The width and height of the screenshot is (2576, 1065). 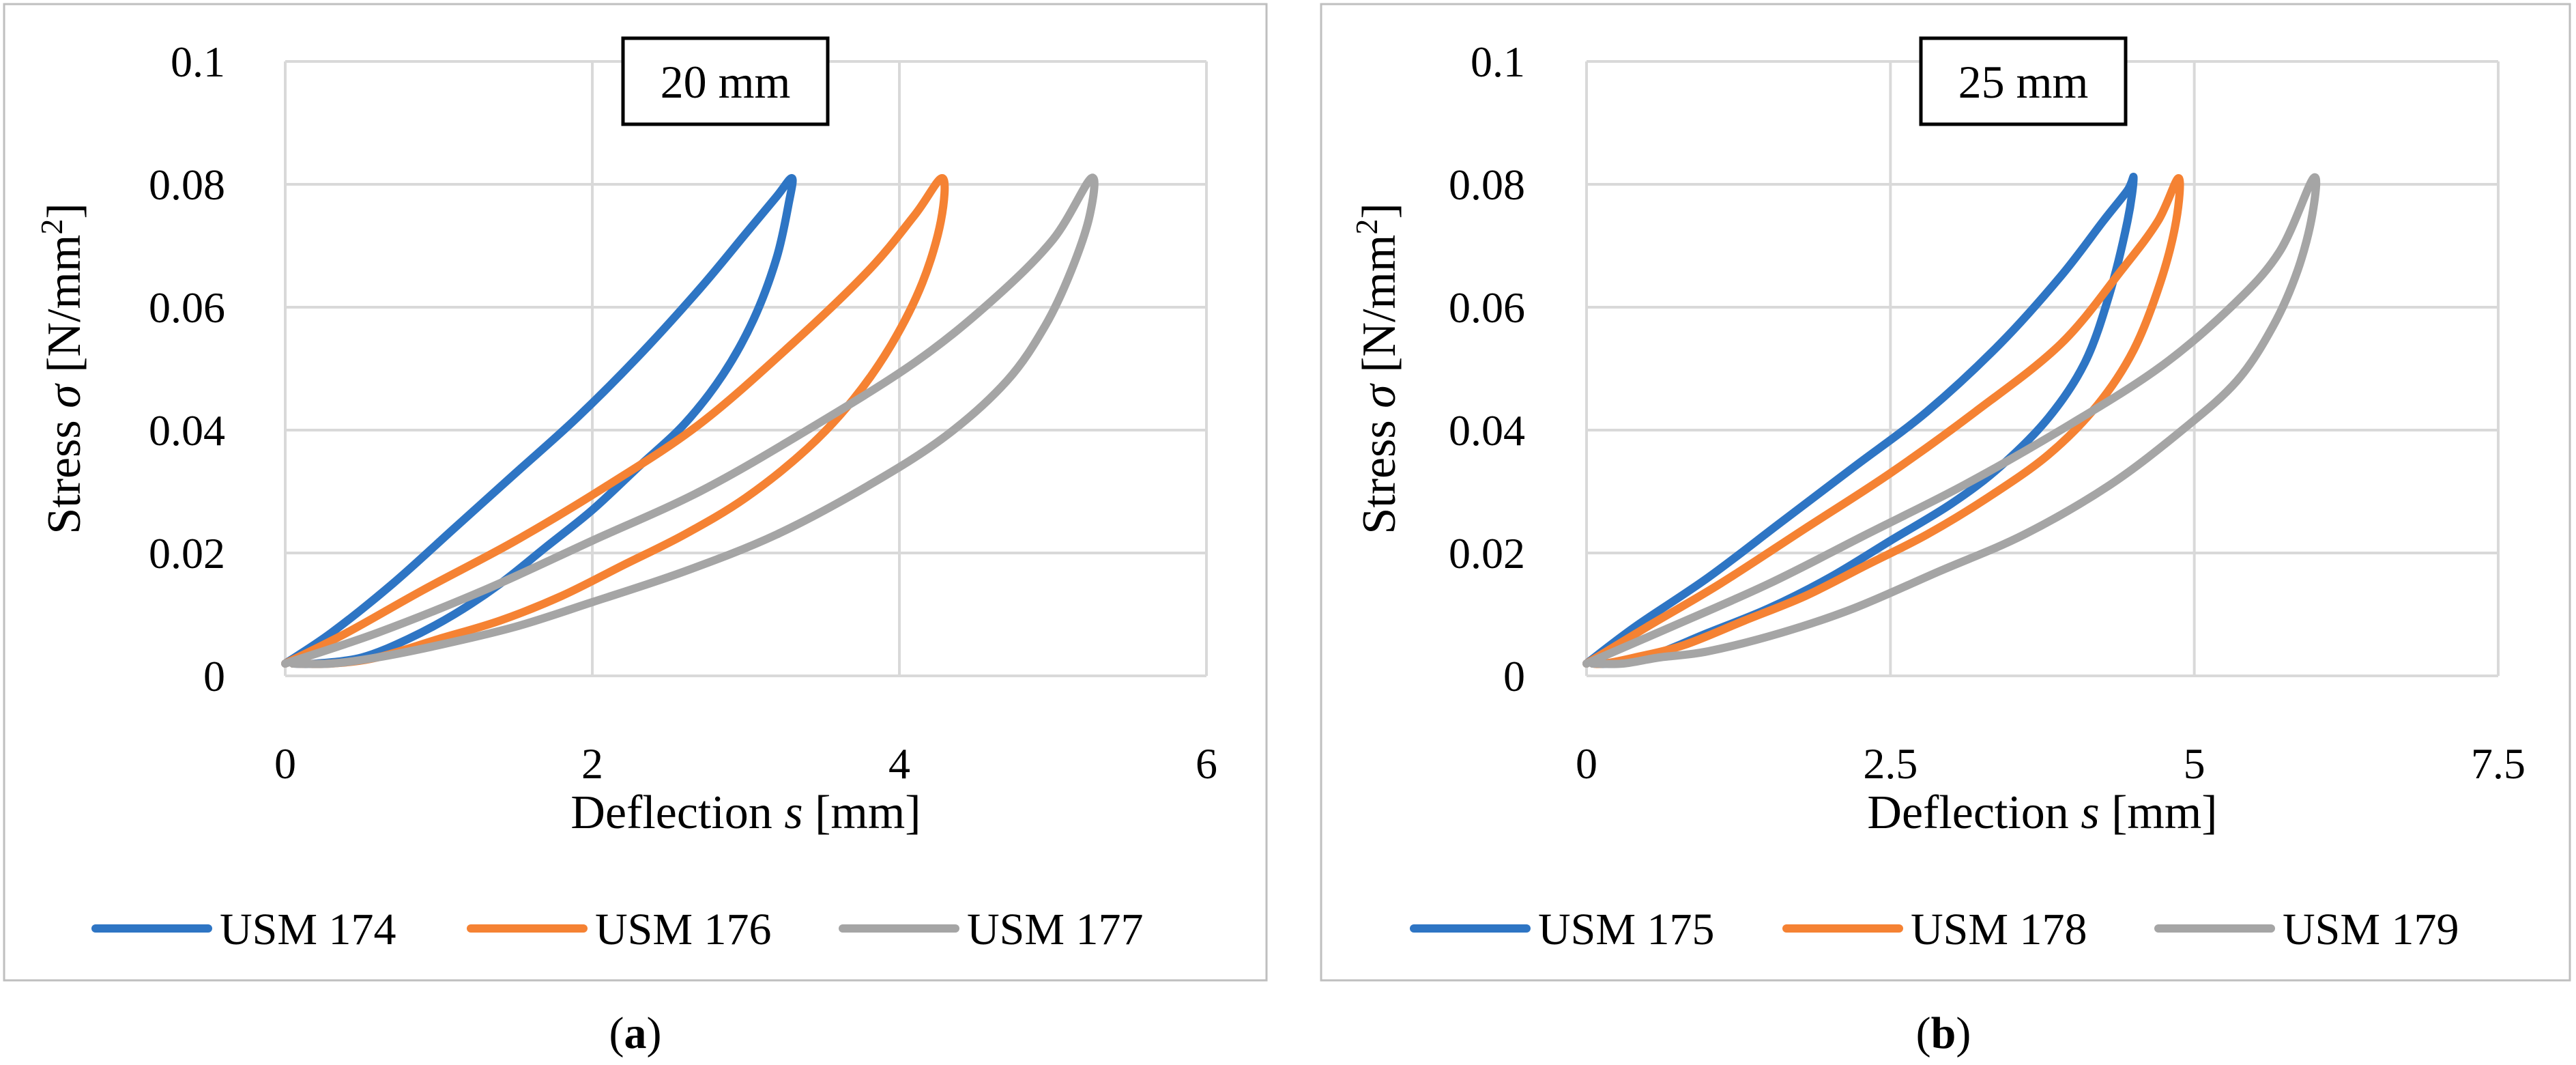 I want to click on panel-a-tag-box, so click(x=725, y=81).